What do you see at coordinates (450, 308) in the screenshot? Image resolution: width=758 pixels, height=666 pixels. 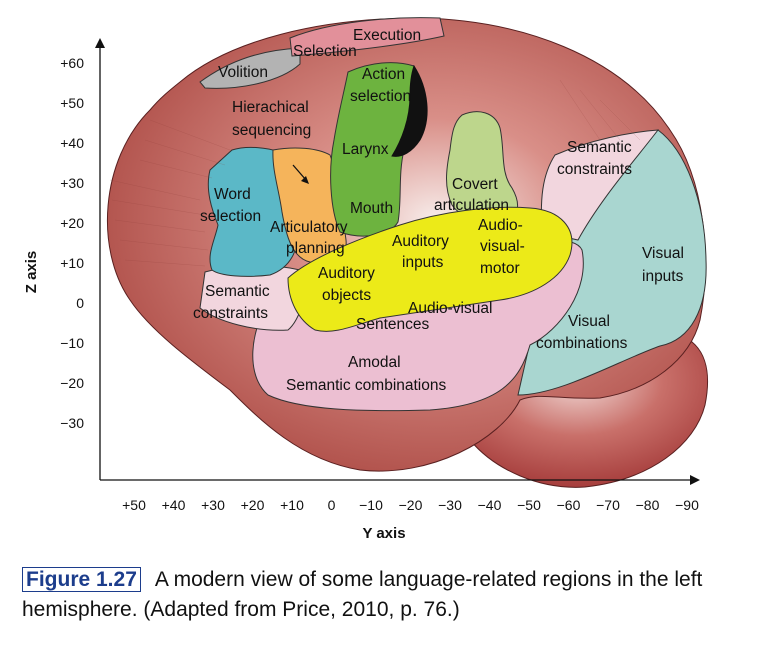 I see `label-audio-visual: Audio-visual` at bounding box center [450, 308].